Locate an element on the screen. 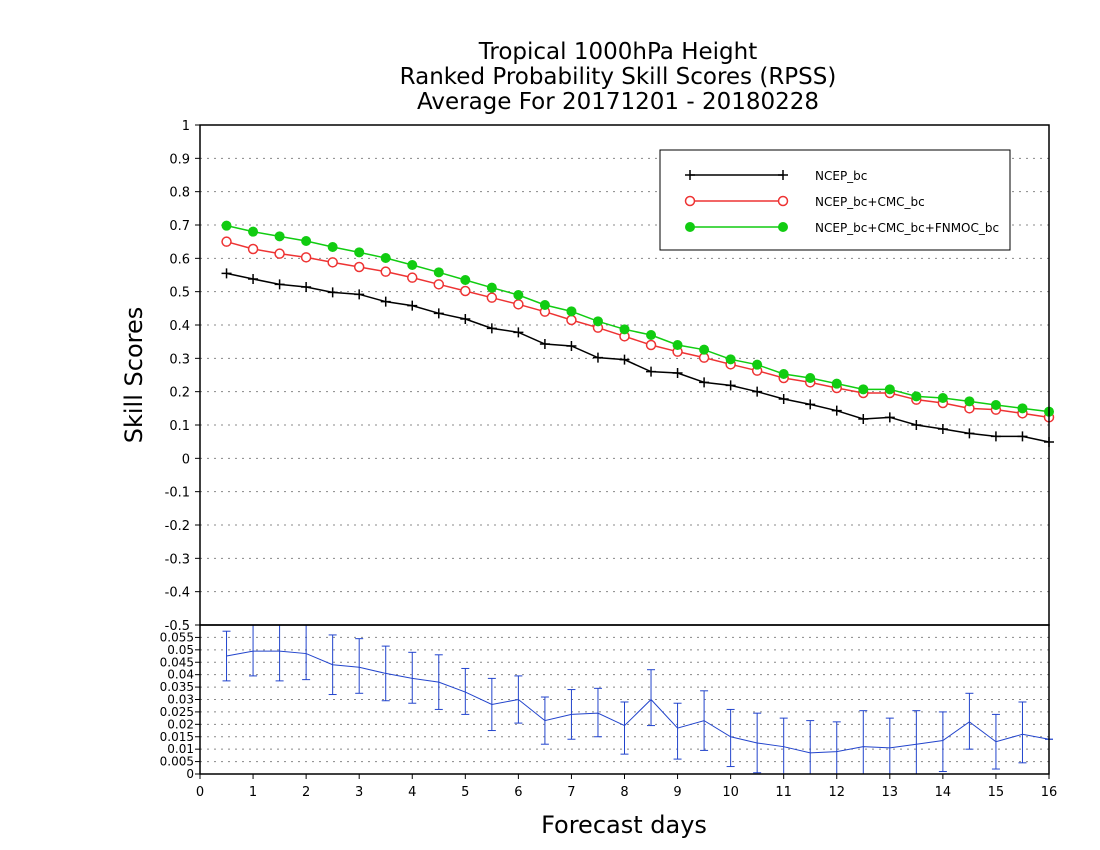 This screenshot has width=1100, height=850. main-y-tick-label-5: 0 is located at coordinates (186, 459).